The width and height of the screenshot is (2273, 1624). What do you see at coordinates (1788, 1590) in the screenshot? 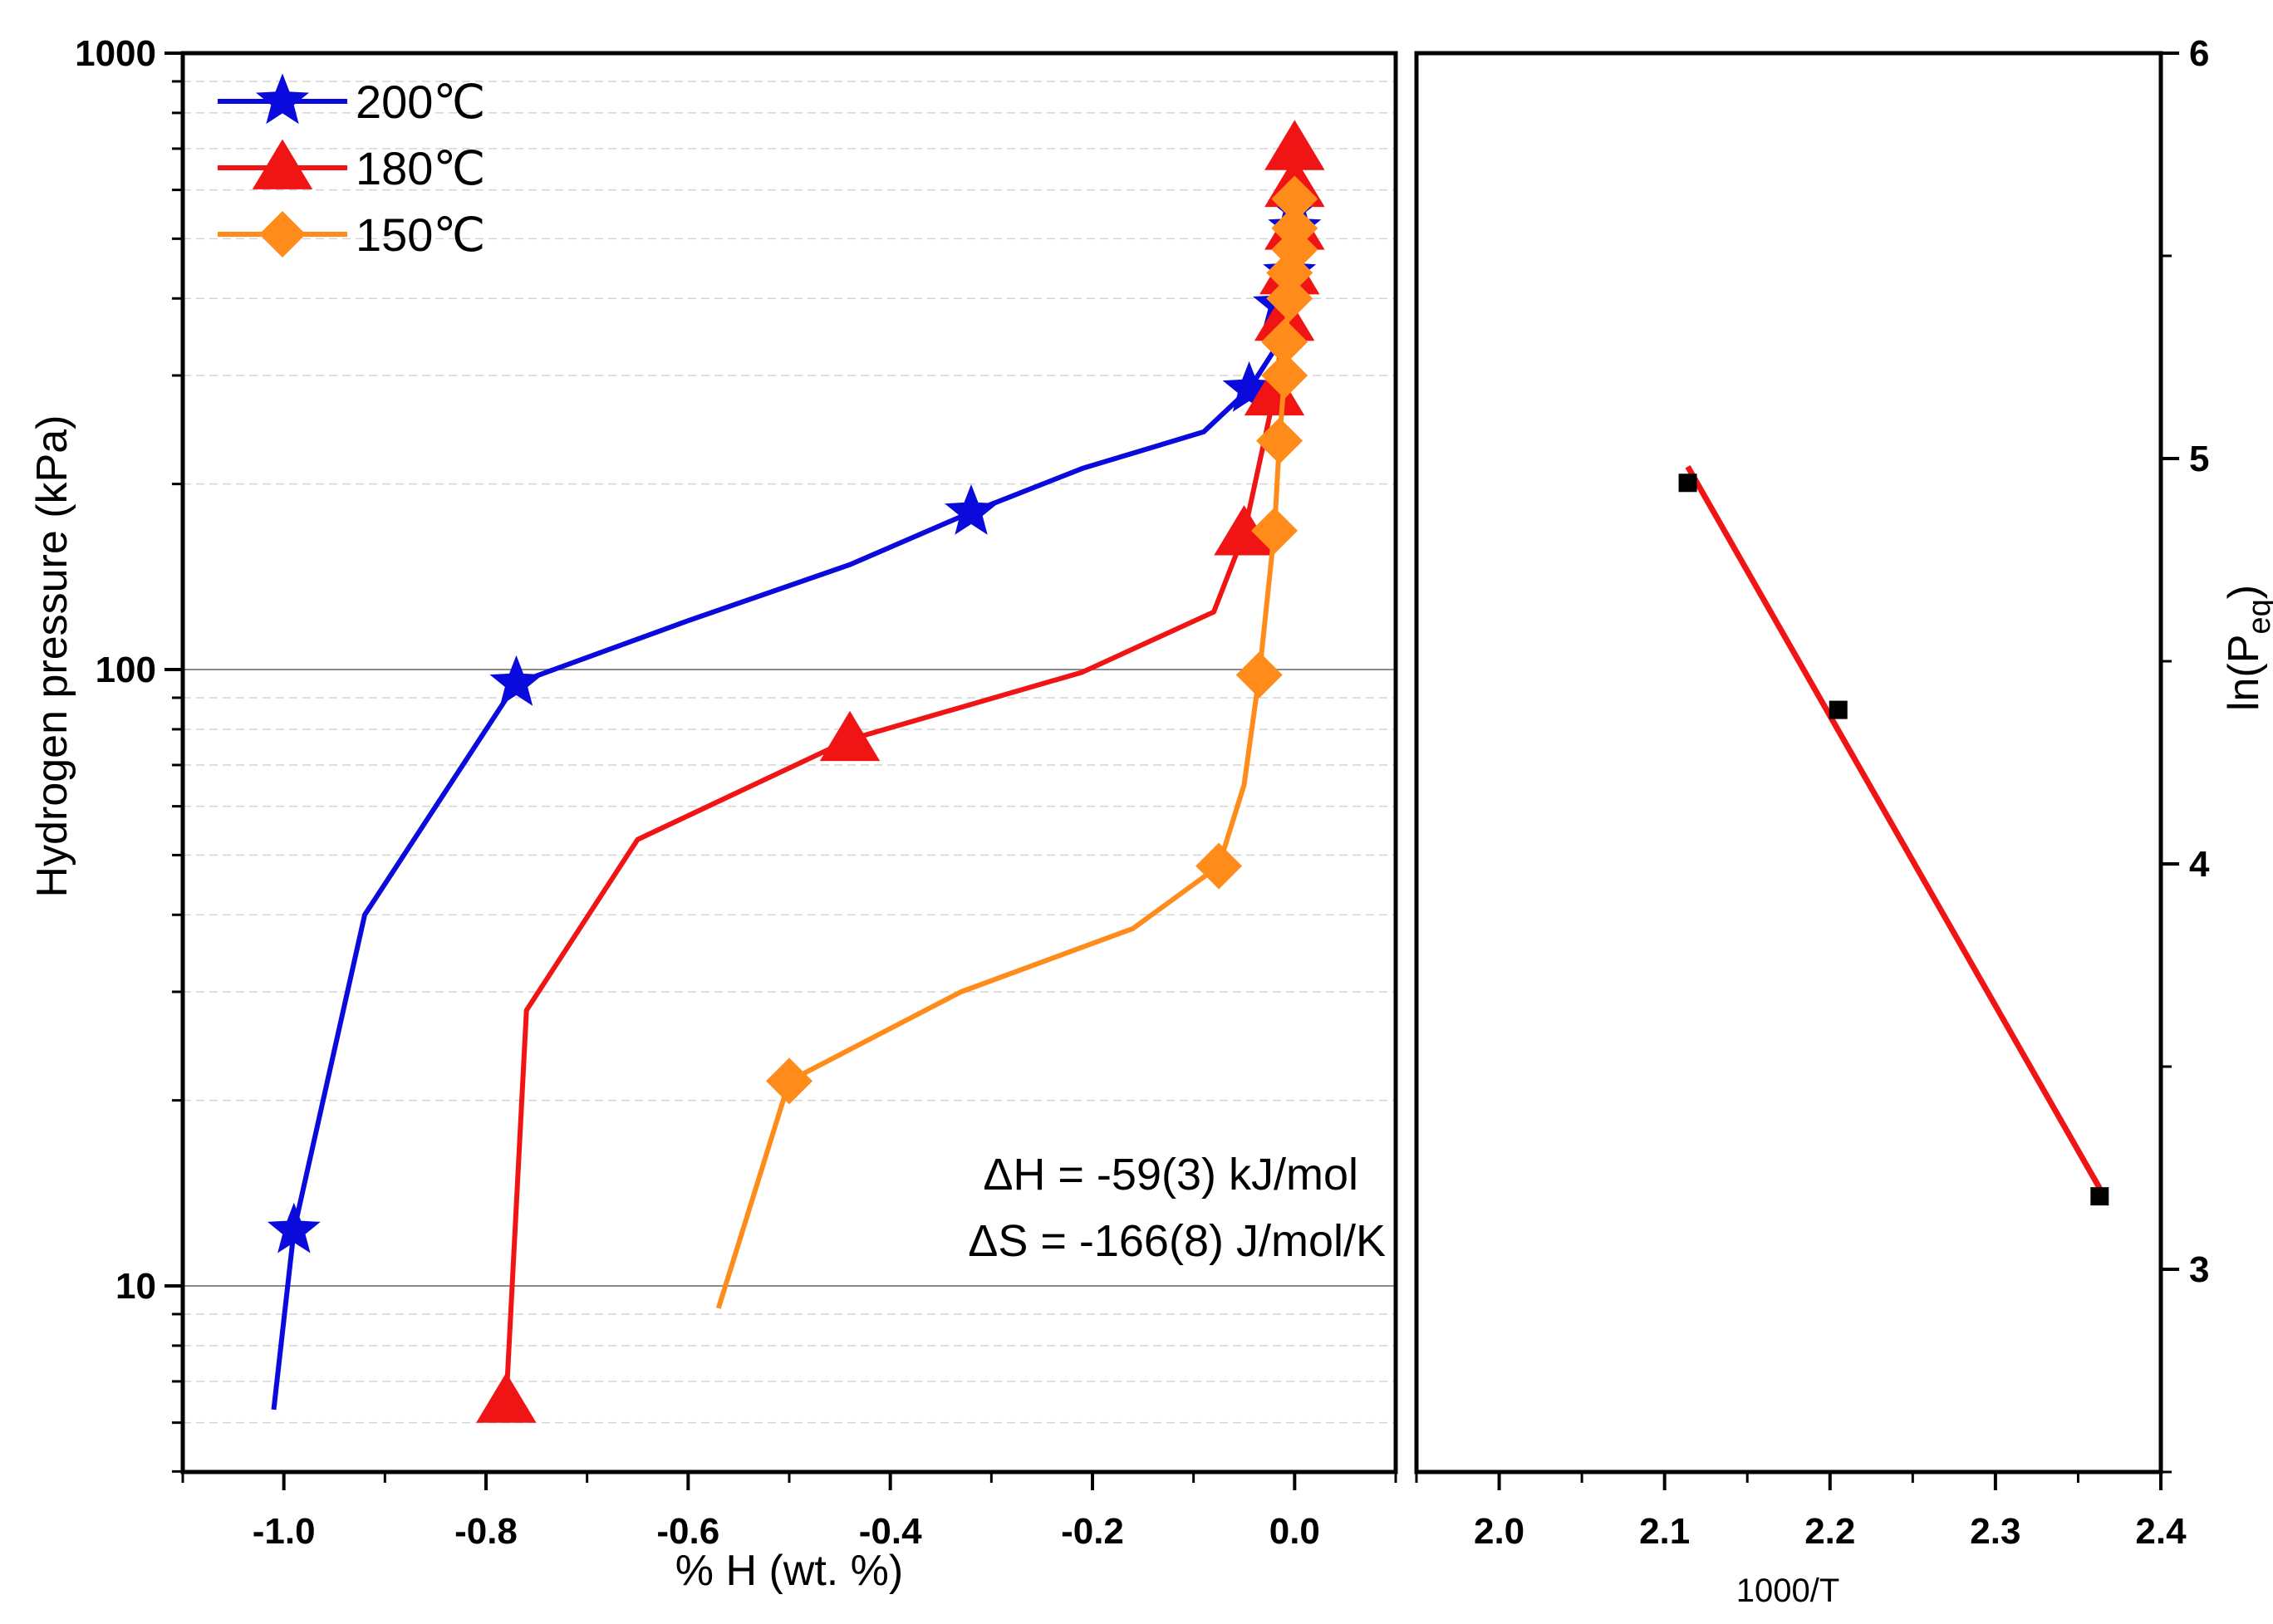
I see `x-axis-label-right: 1000/T` at bounding box center [1788, 1590].